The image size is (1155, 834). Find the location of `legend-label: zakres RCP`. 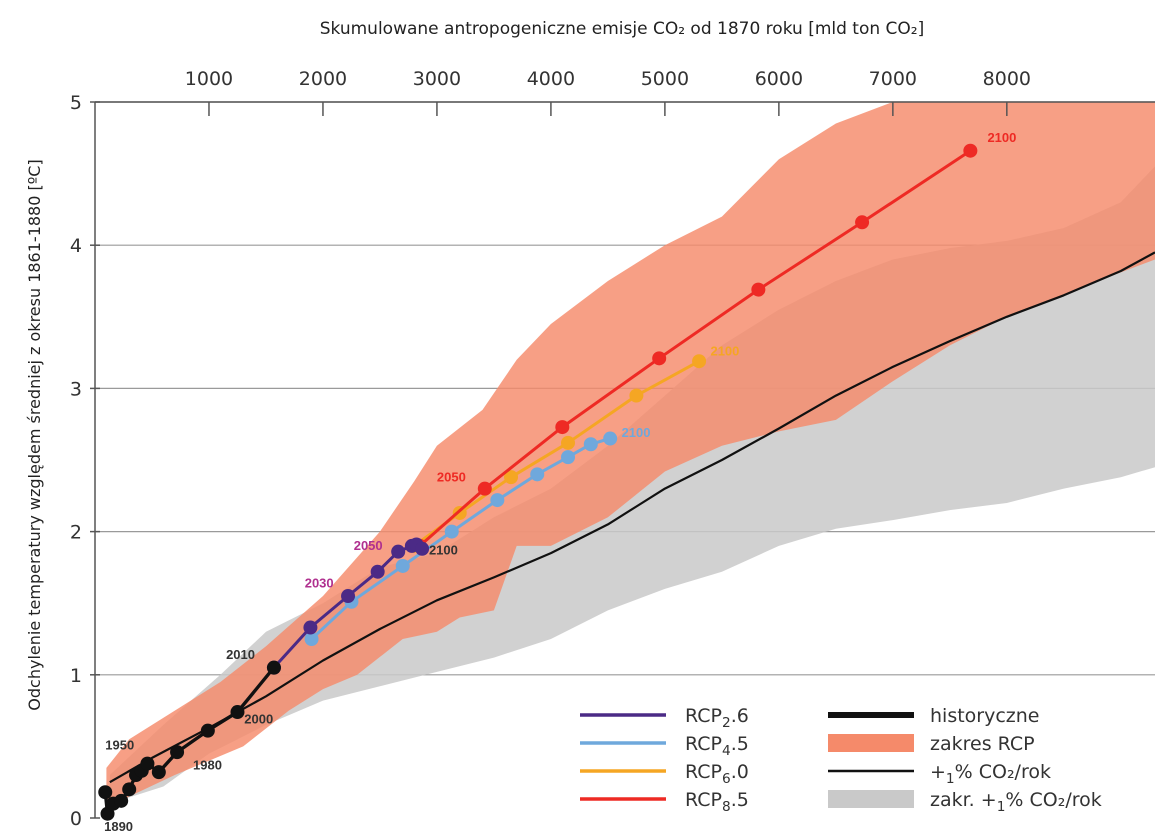

legend-label: zakres RCP is located at coordinates (982, 744).